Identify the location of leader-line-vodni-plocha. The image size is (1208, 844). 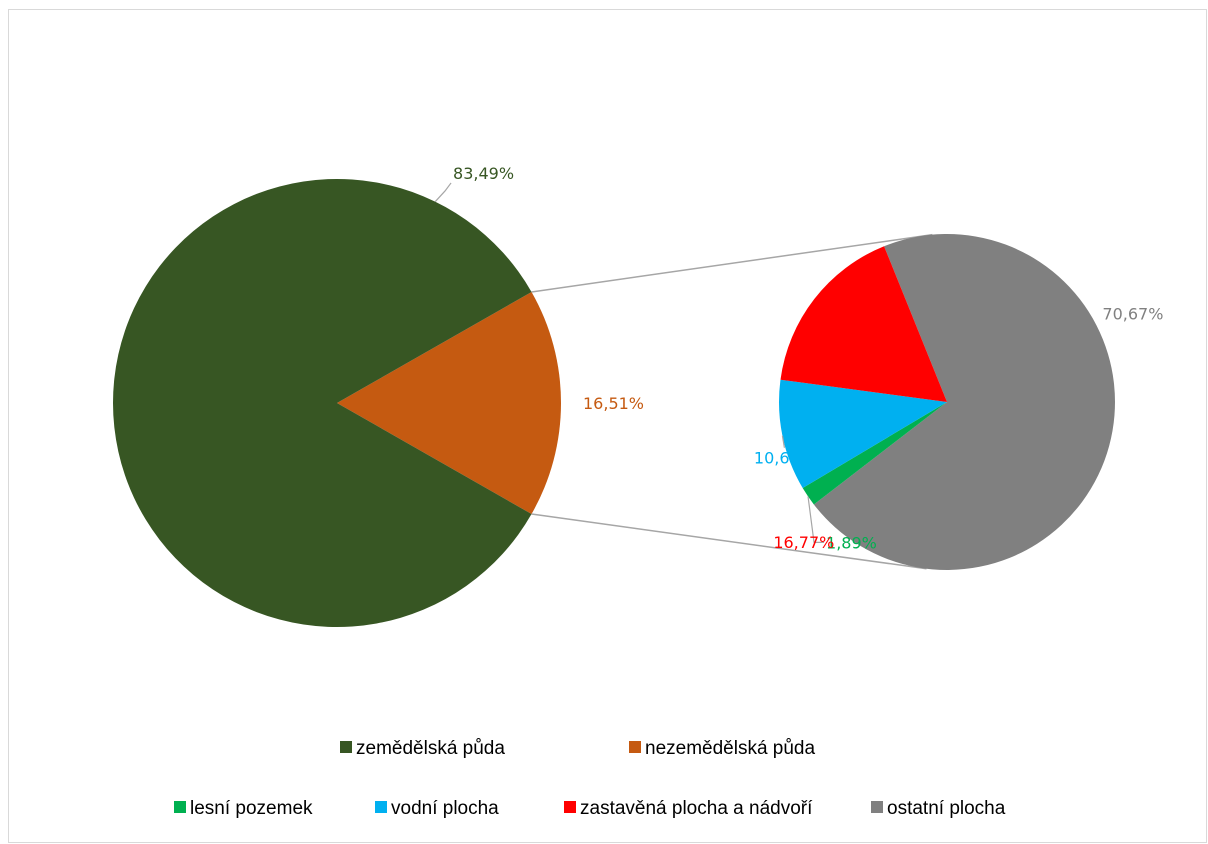
(783, 441).